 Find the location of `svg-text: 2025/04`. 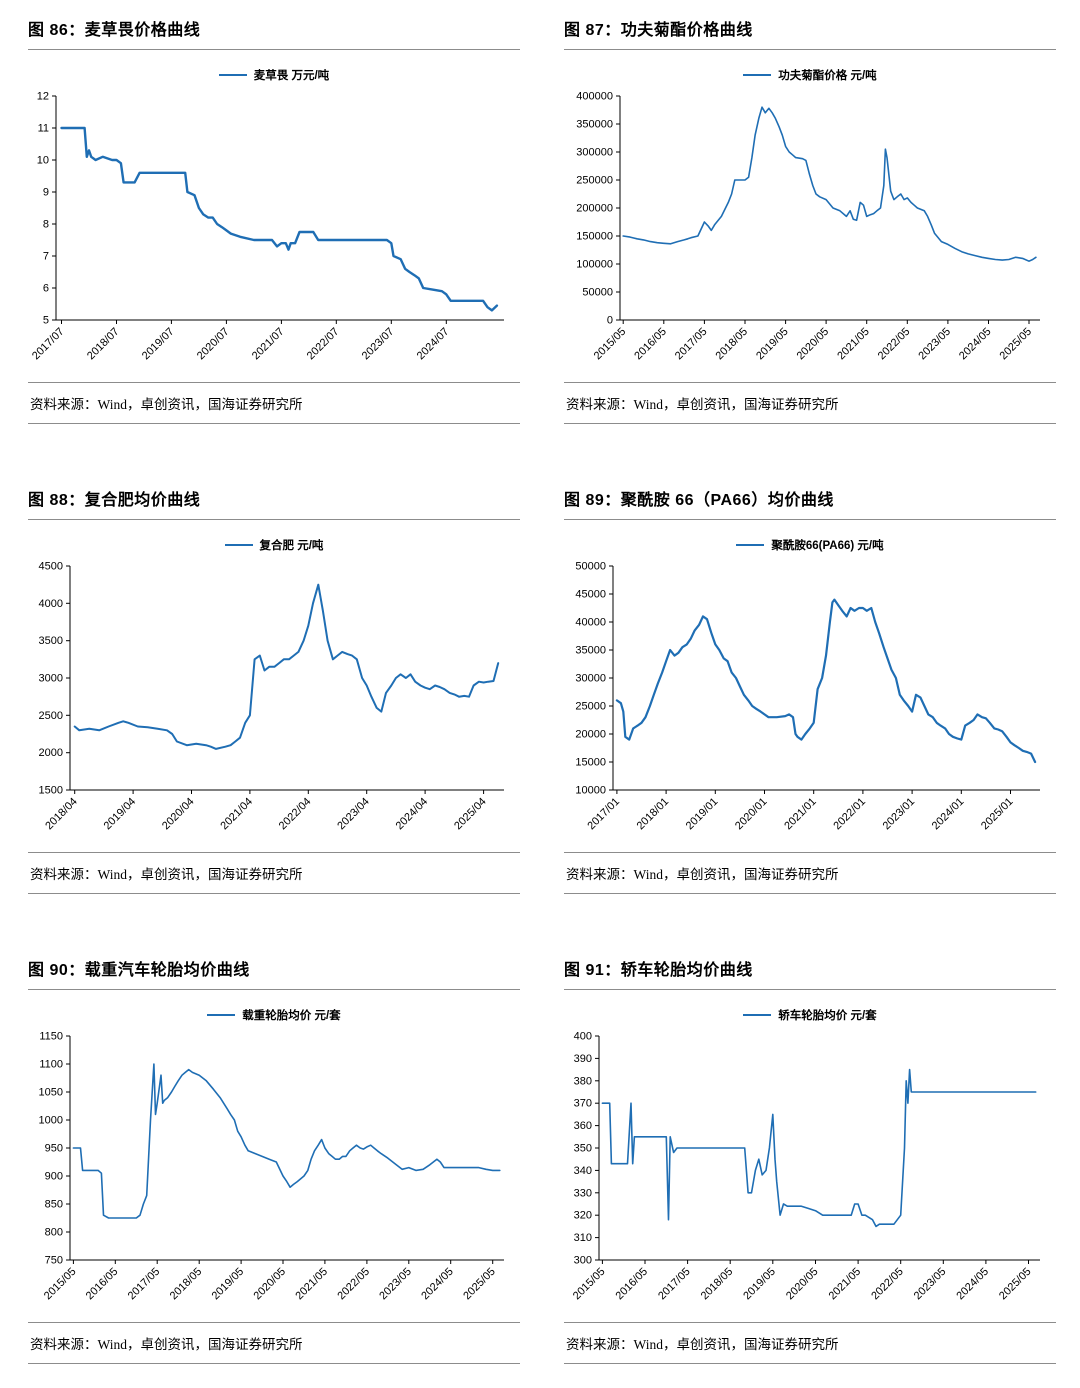

svg-text: 2025/04 is located at coordinates (470, 814).